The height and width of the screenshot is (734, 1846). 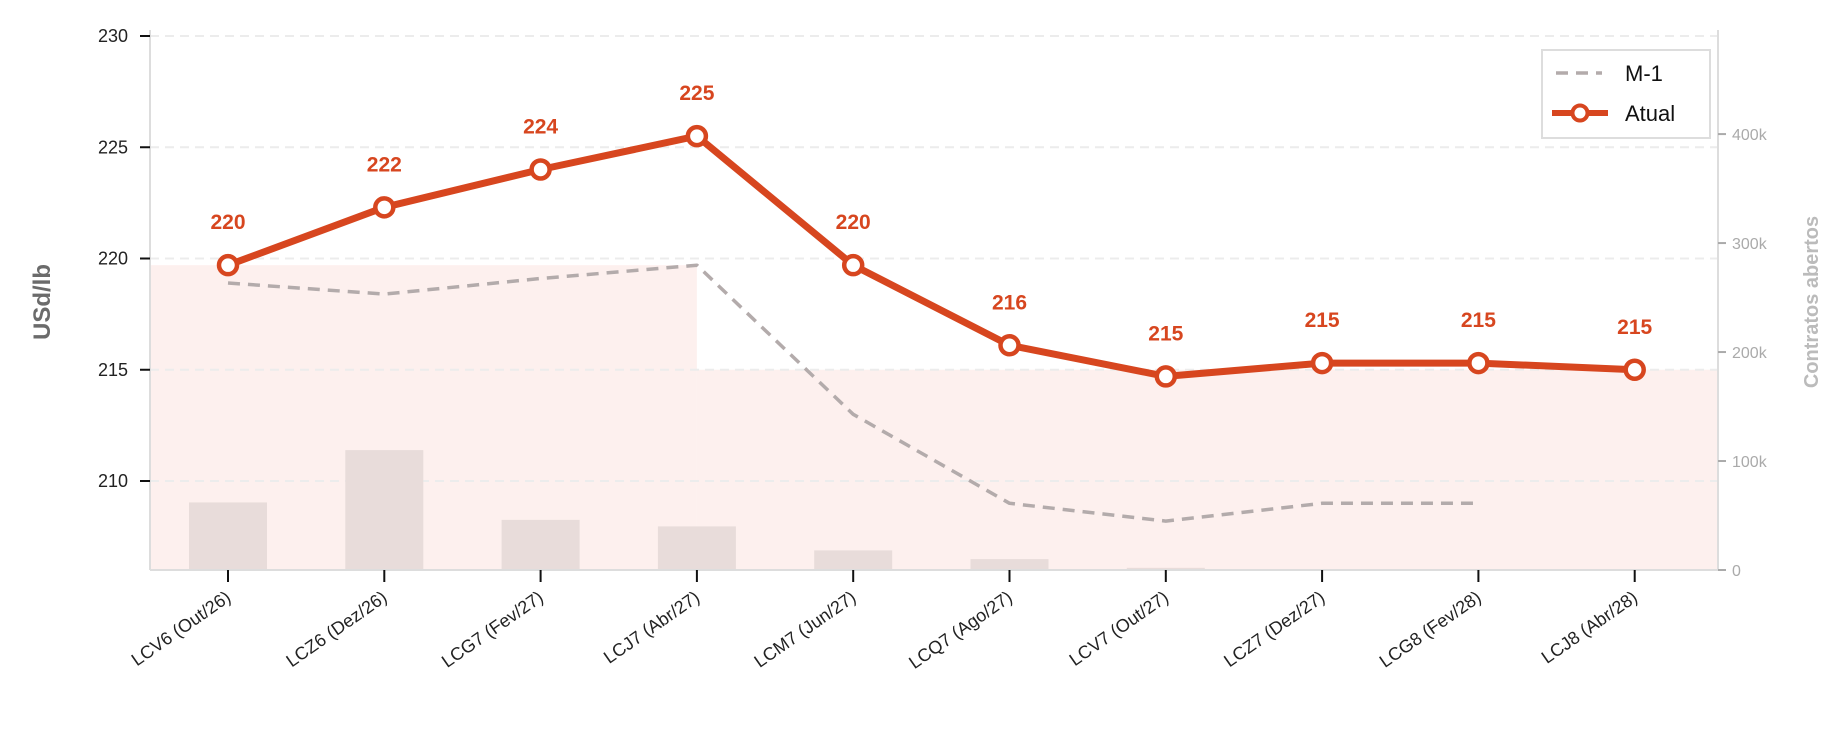 I want to click on x-tick-label-1: LCZ6 (Dez/26), so click(x=336, y=629).